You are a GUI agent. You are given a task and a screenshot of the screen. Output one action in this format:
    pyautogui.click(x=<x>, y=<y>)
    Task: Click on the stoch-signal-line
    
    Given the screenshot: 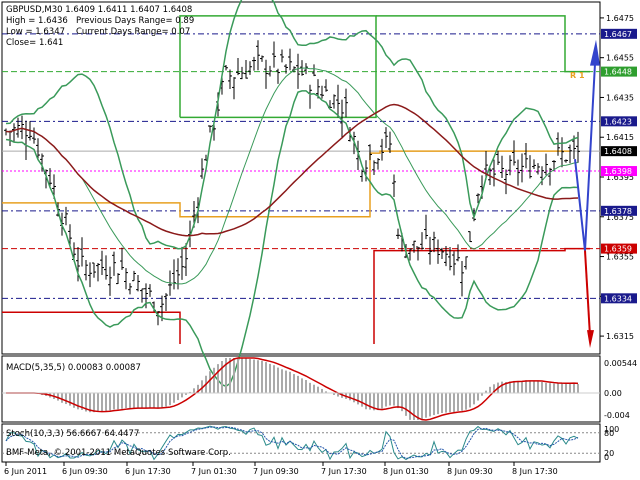 What is the action you would take?
    pyautogui.click(x=292, y=442)
    